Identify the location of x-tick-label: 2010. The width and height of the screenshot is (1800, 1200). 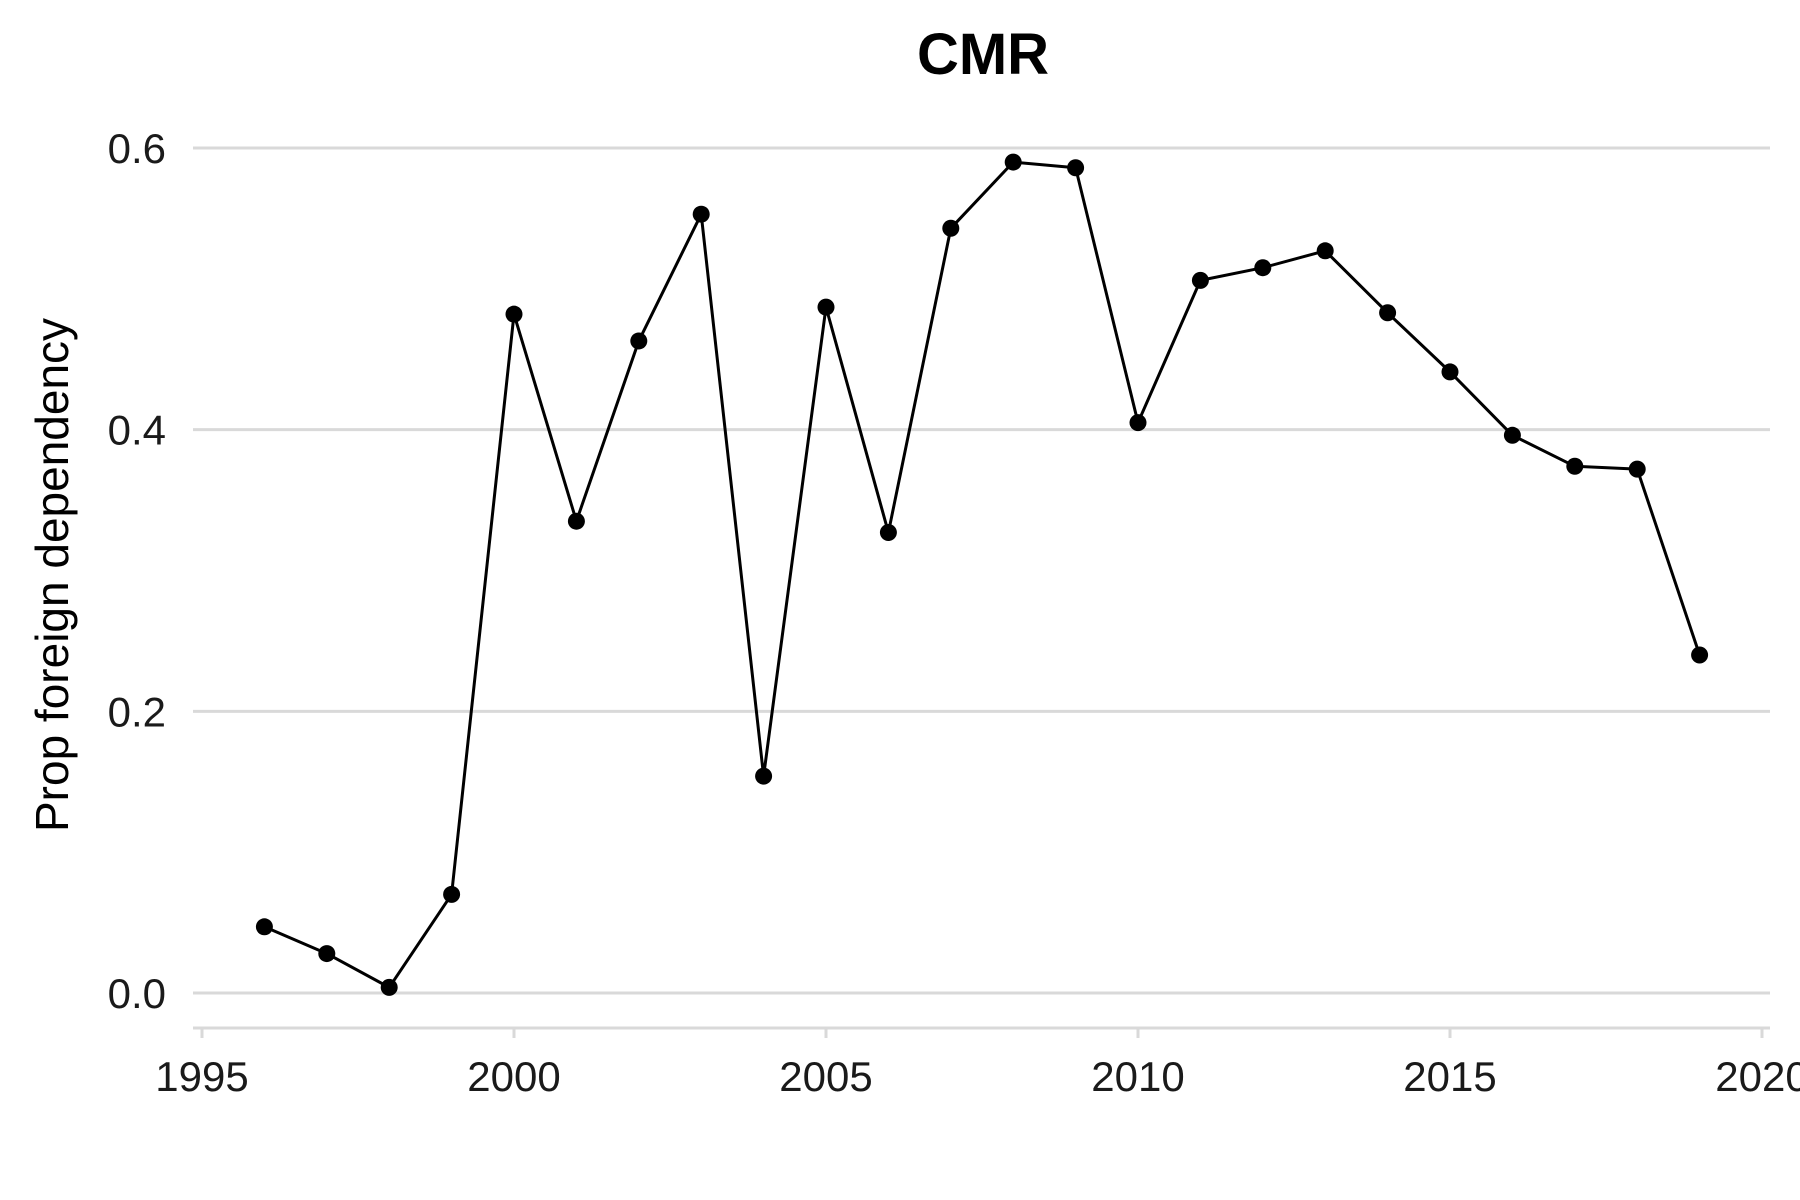
(1137, 1076).